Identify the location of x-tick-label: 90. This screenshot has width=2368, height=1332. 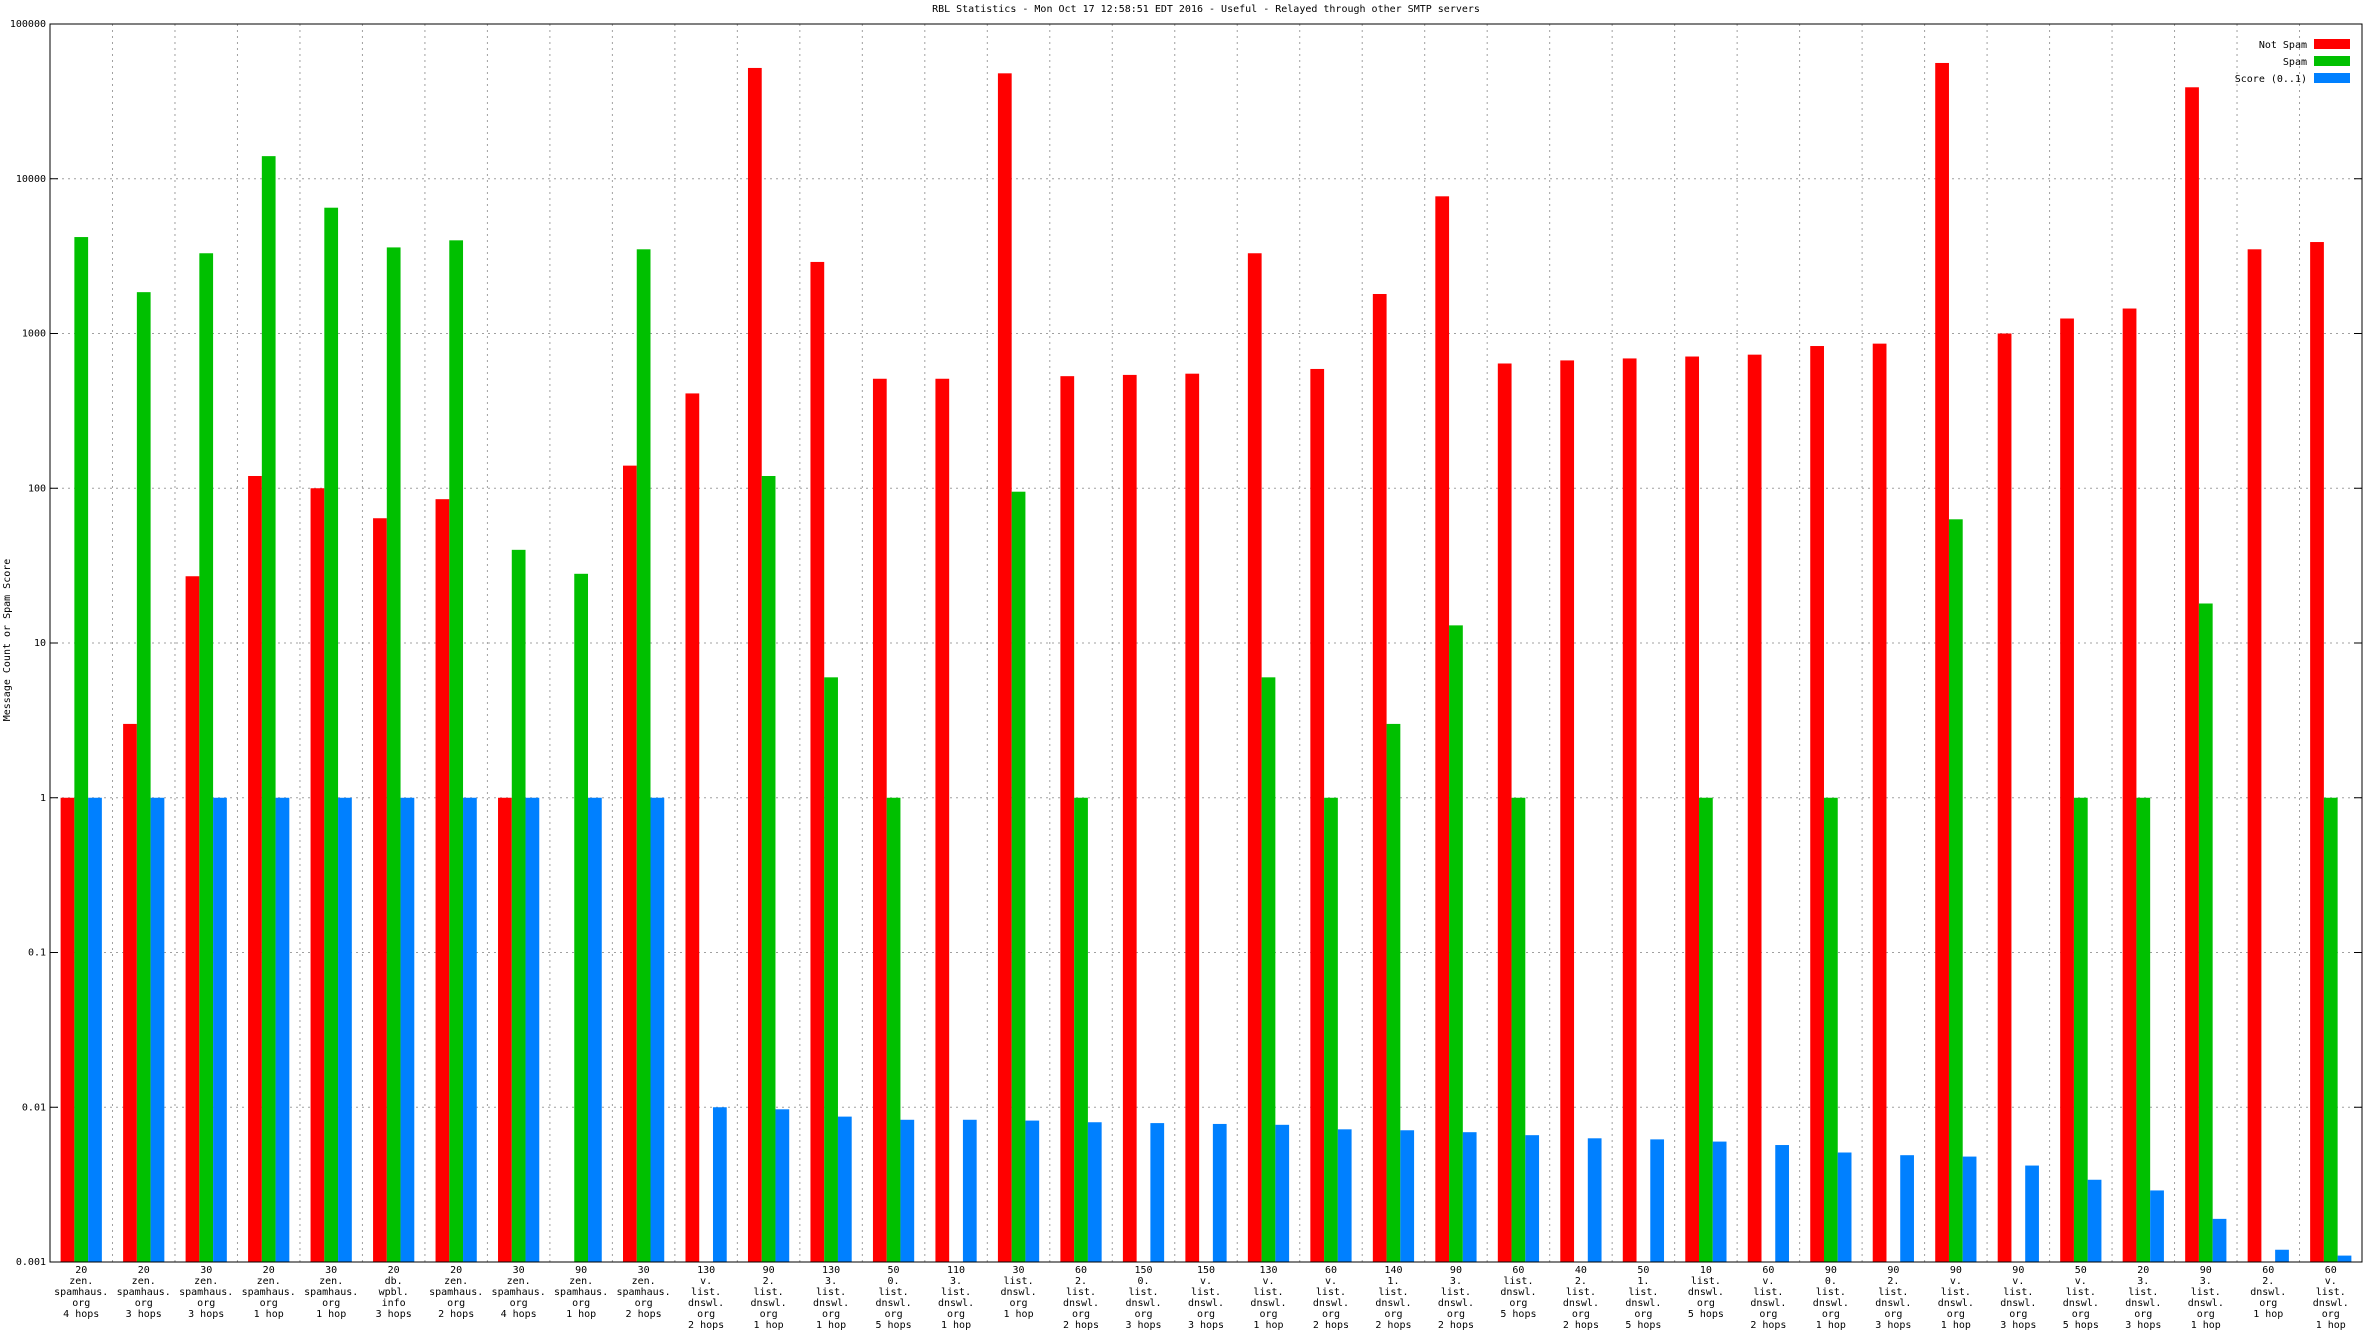
(1956, 1270).